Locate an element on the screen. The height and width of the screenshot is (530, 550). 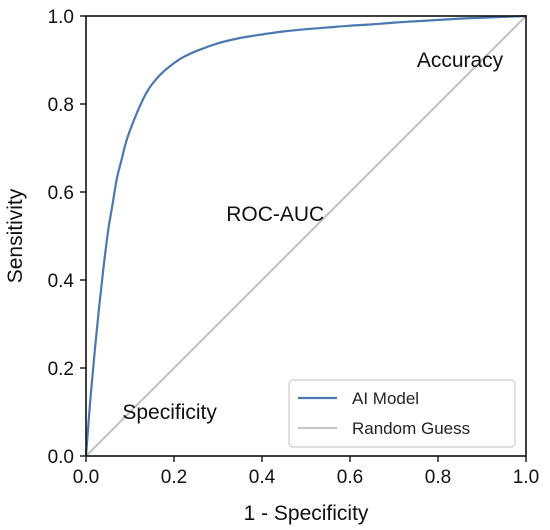
legend: AI Model Random Guess is located at coordinates (402, 413).